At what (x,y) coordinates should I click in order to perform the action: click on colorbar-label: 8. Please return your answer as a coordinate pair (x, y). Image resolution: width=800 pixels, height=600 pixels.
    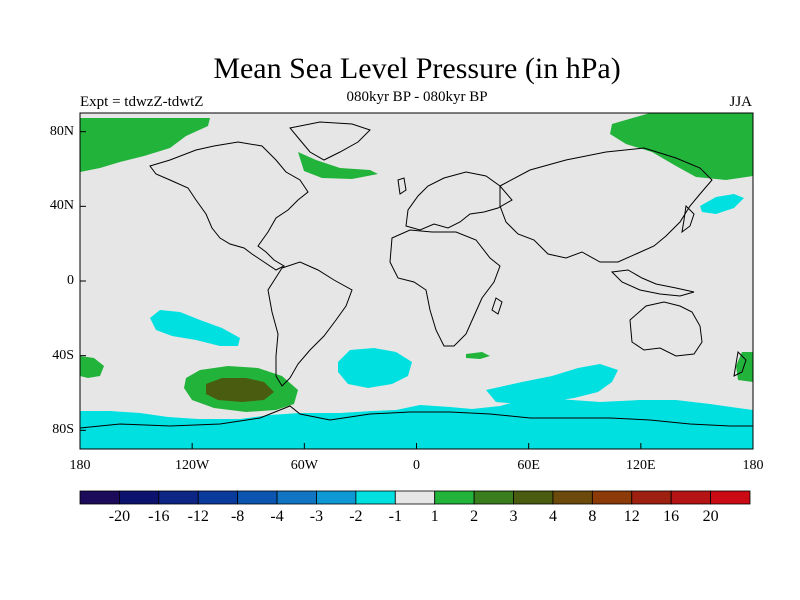
    Looking at the image, I should click on (592, 516).